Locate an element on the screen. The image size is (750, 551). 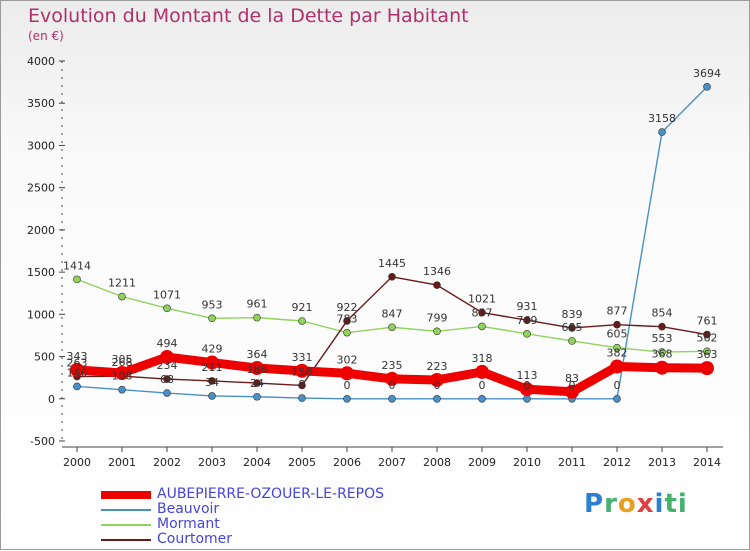
data-label: 921 is located at coordinates (302, 307).